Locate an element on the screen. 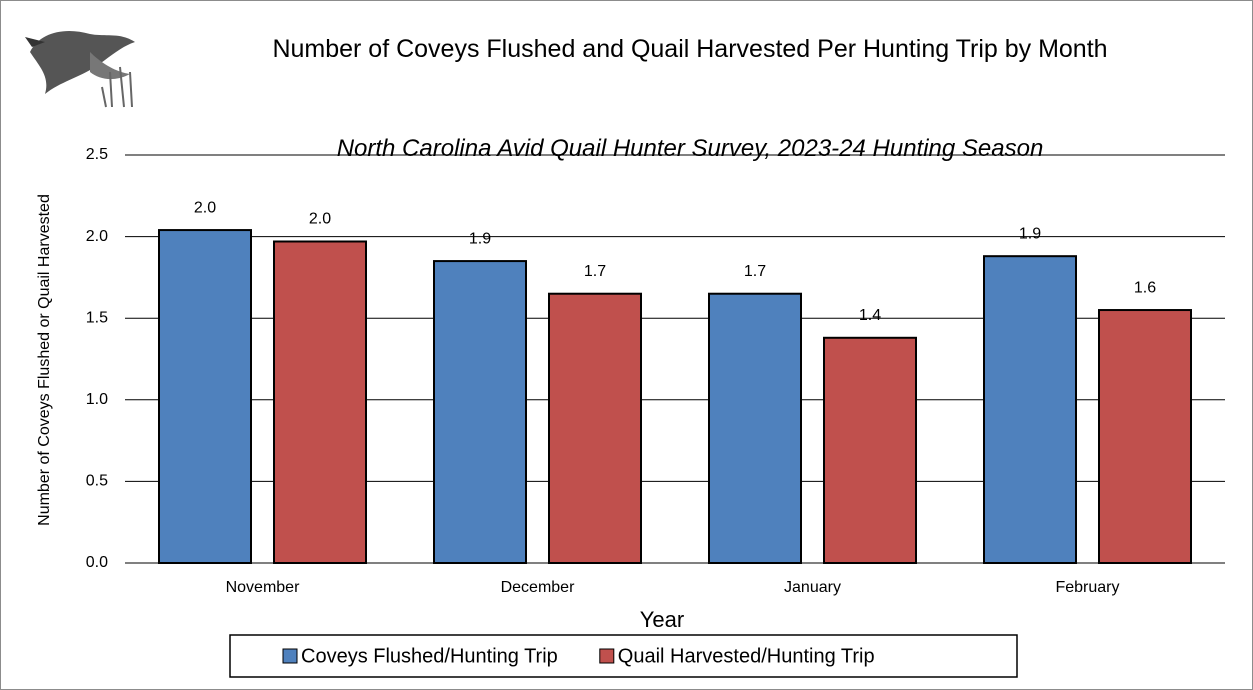 The height and width of the screenshot is (690, 1253). logo-bird is located at coordinates (80, 69).